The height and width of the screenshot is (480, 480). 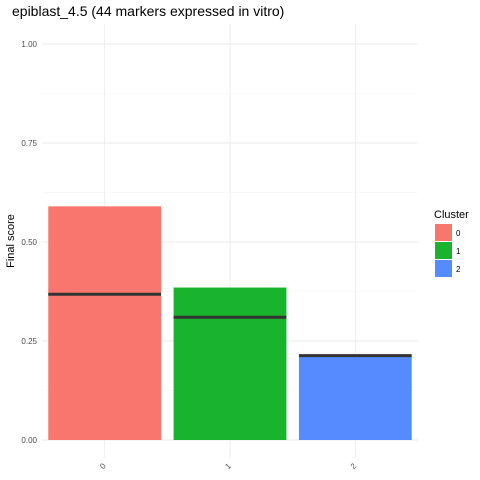 What do you see at coordinates (11, 241) in the screenshot?
I see `y-axis-label: Final score` at bounding box center [11, 241].